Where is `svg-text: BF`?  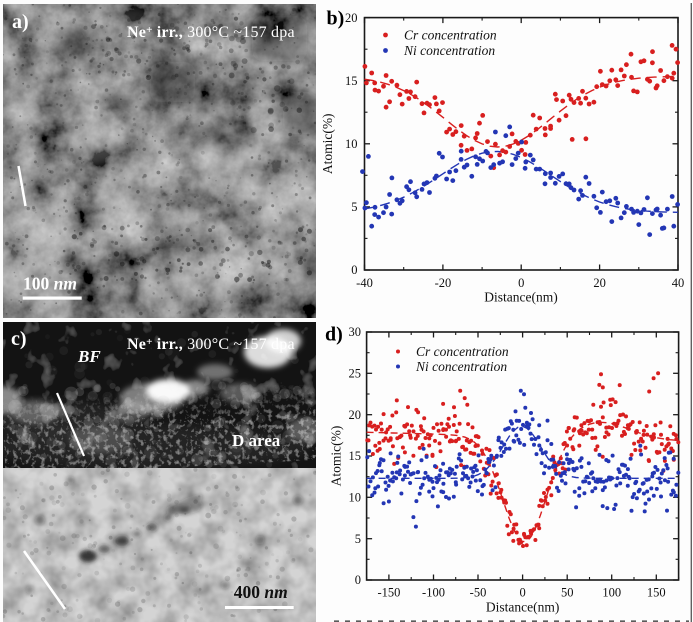
svg-text: BF is located at coordinates (89, 356).